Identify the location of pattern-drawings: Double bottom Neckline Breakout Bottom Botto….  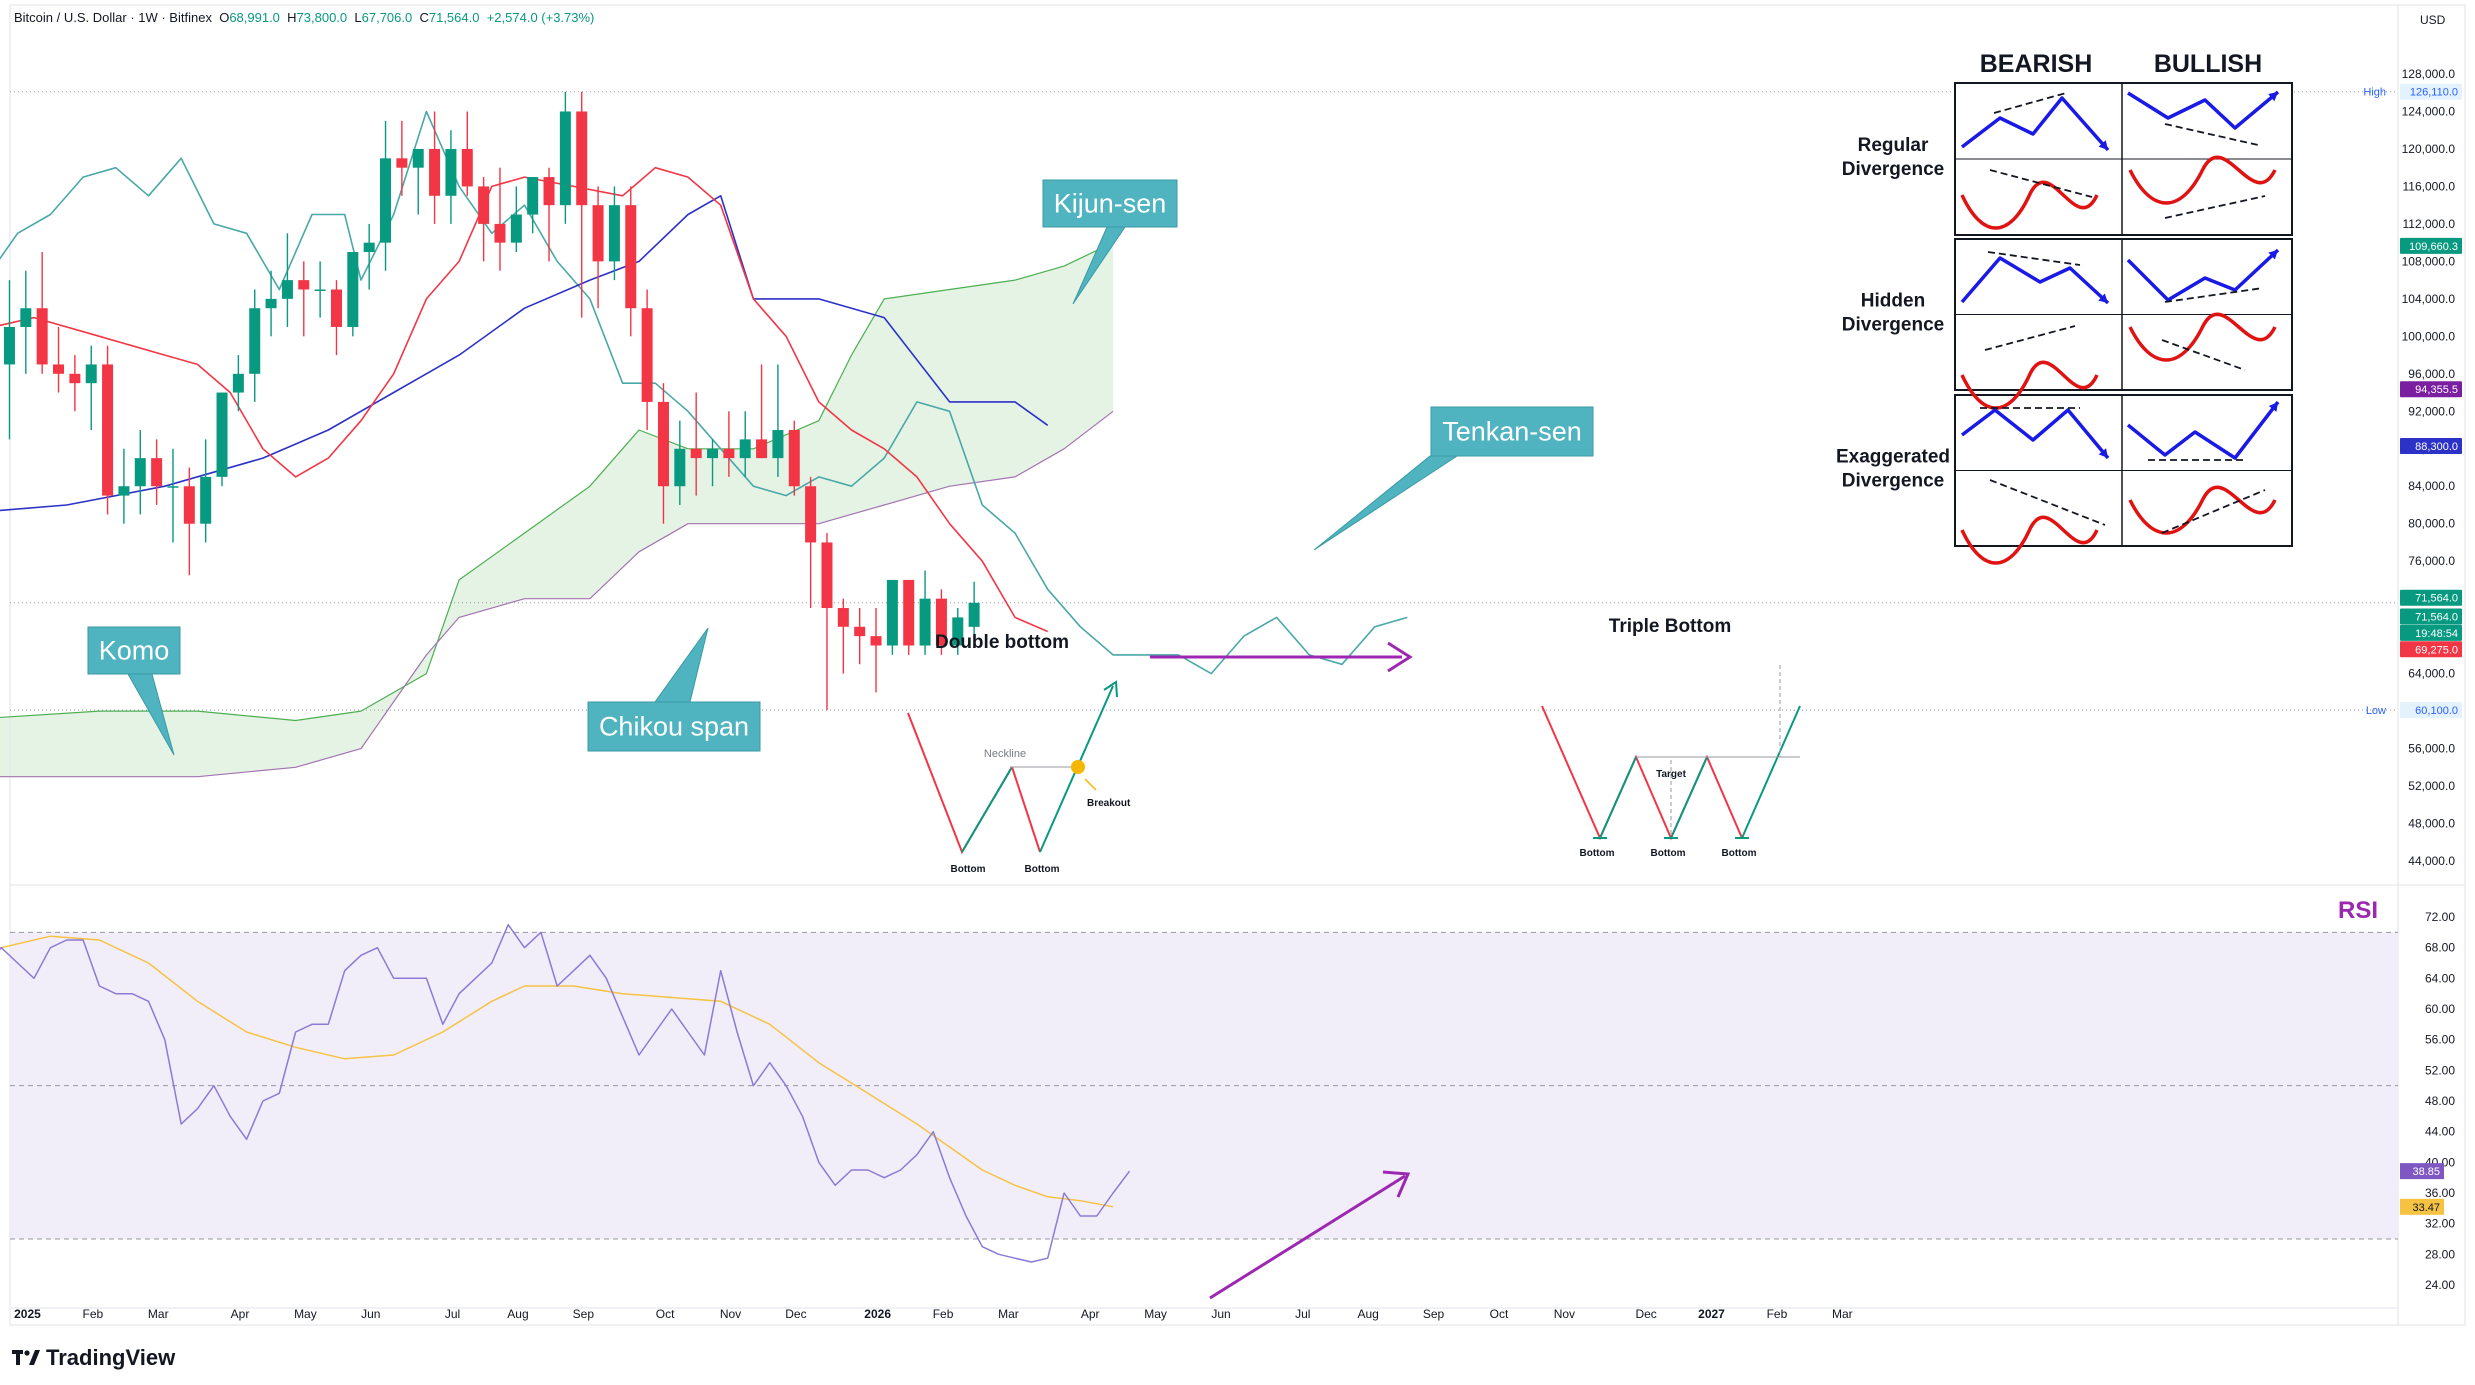
(1354, 745).